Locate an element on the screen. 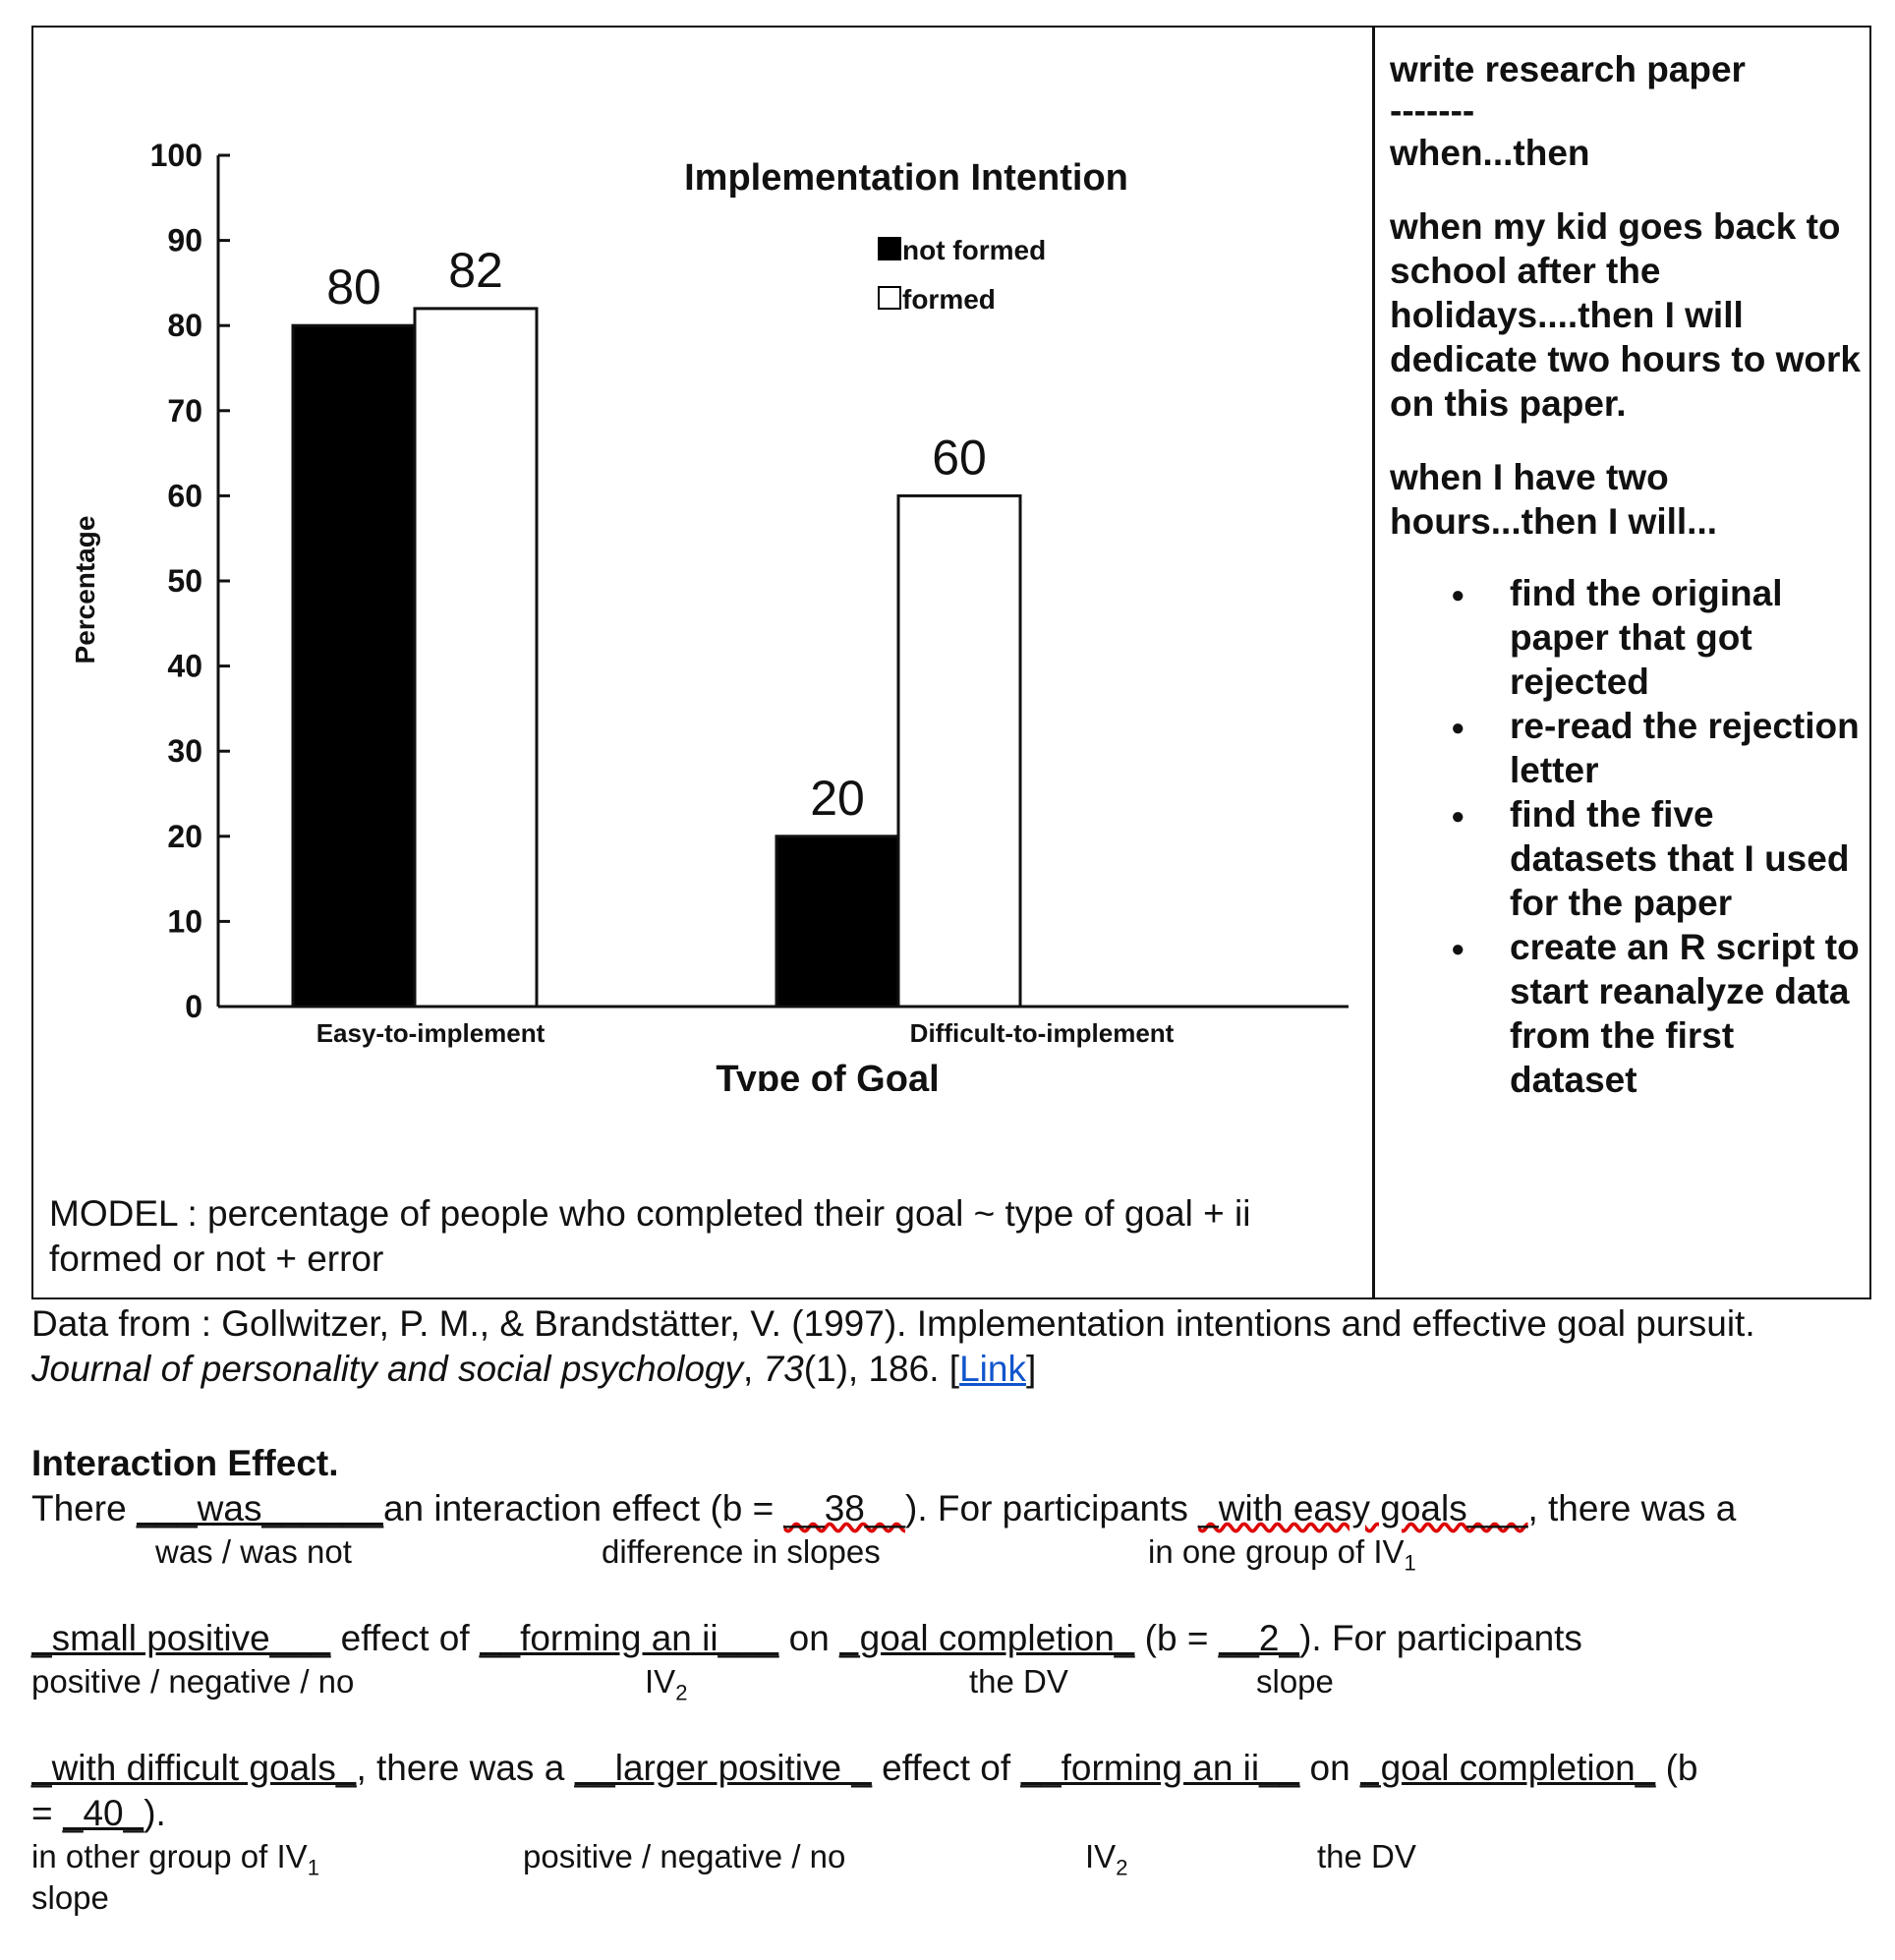 This screenshot has height=1960, width=1895. data-label: 20 is located at coordinates (837, 799).